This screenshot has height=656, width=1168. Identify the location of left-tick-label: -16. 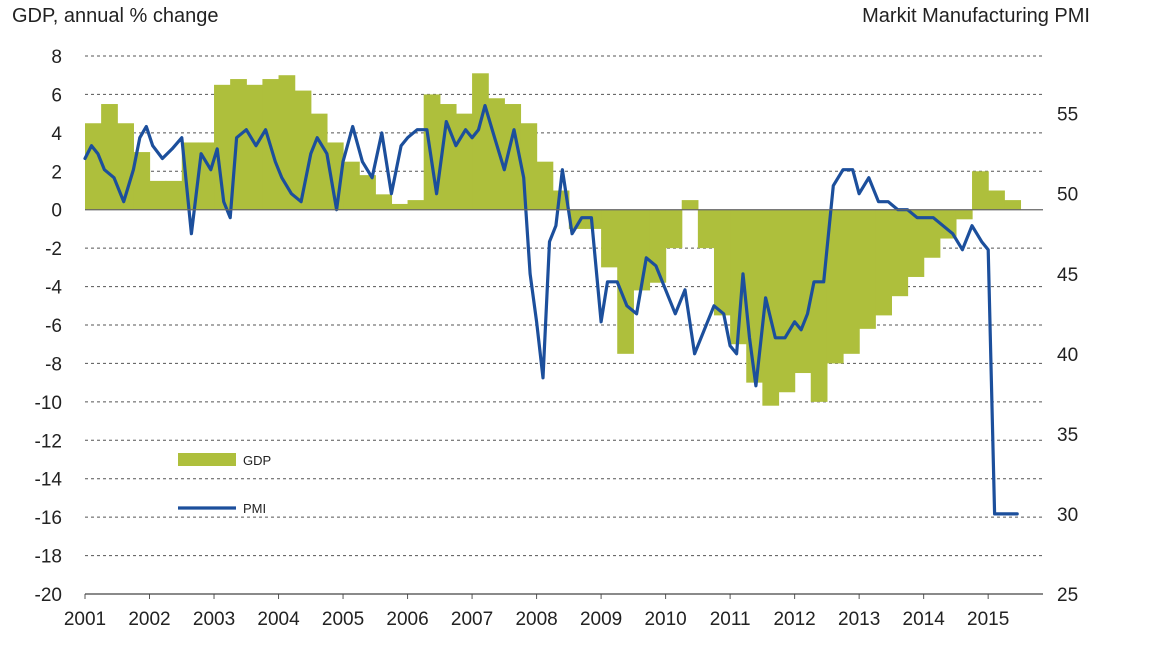
(48, 518).